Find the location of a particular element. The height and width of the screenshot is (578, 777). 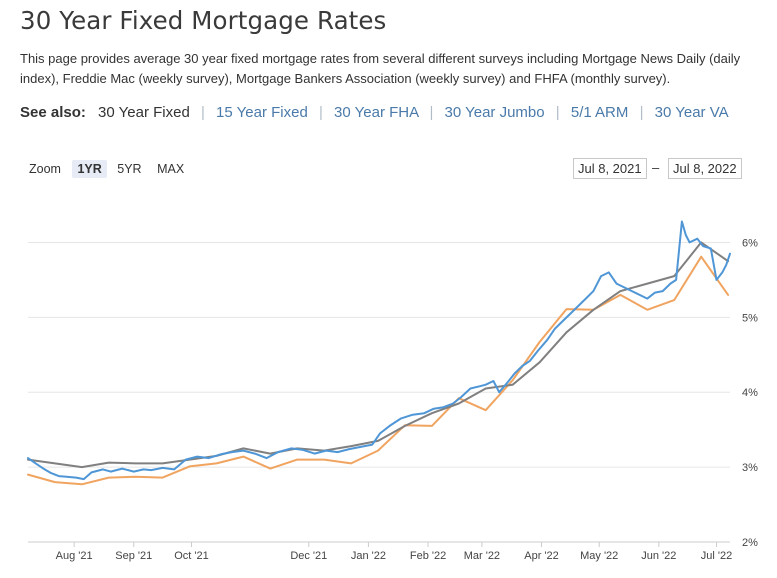

x-tick-label: Apr '22 is located at coordinates (541, 556).